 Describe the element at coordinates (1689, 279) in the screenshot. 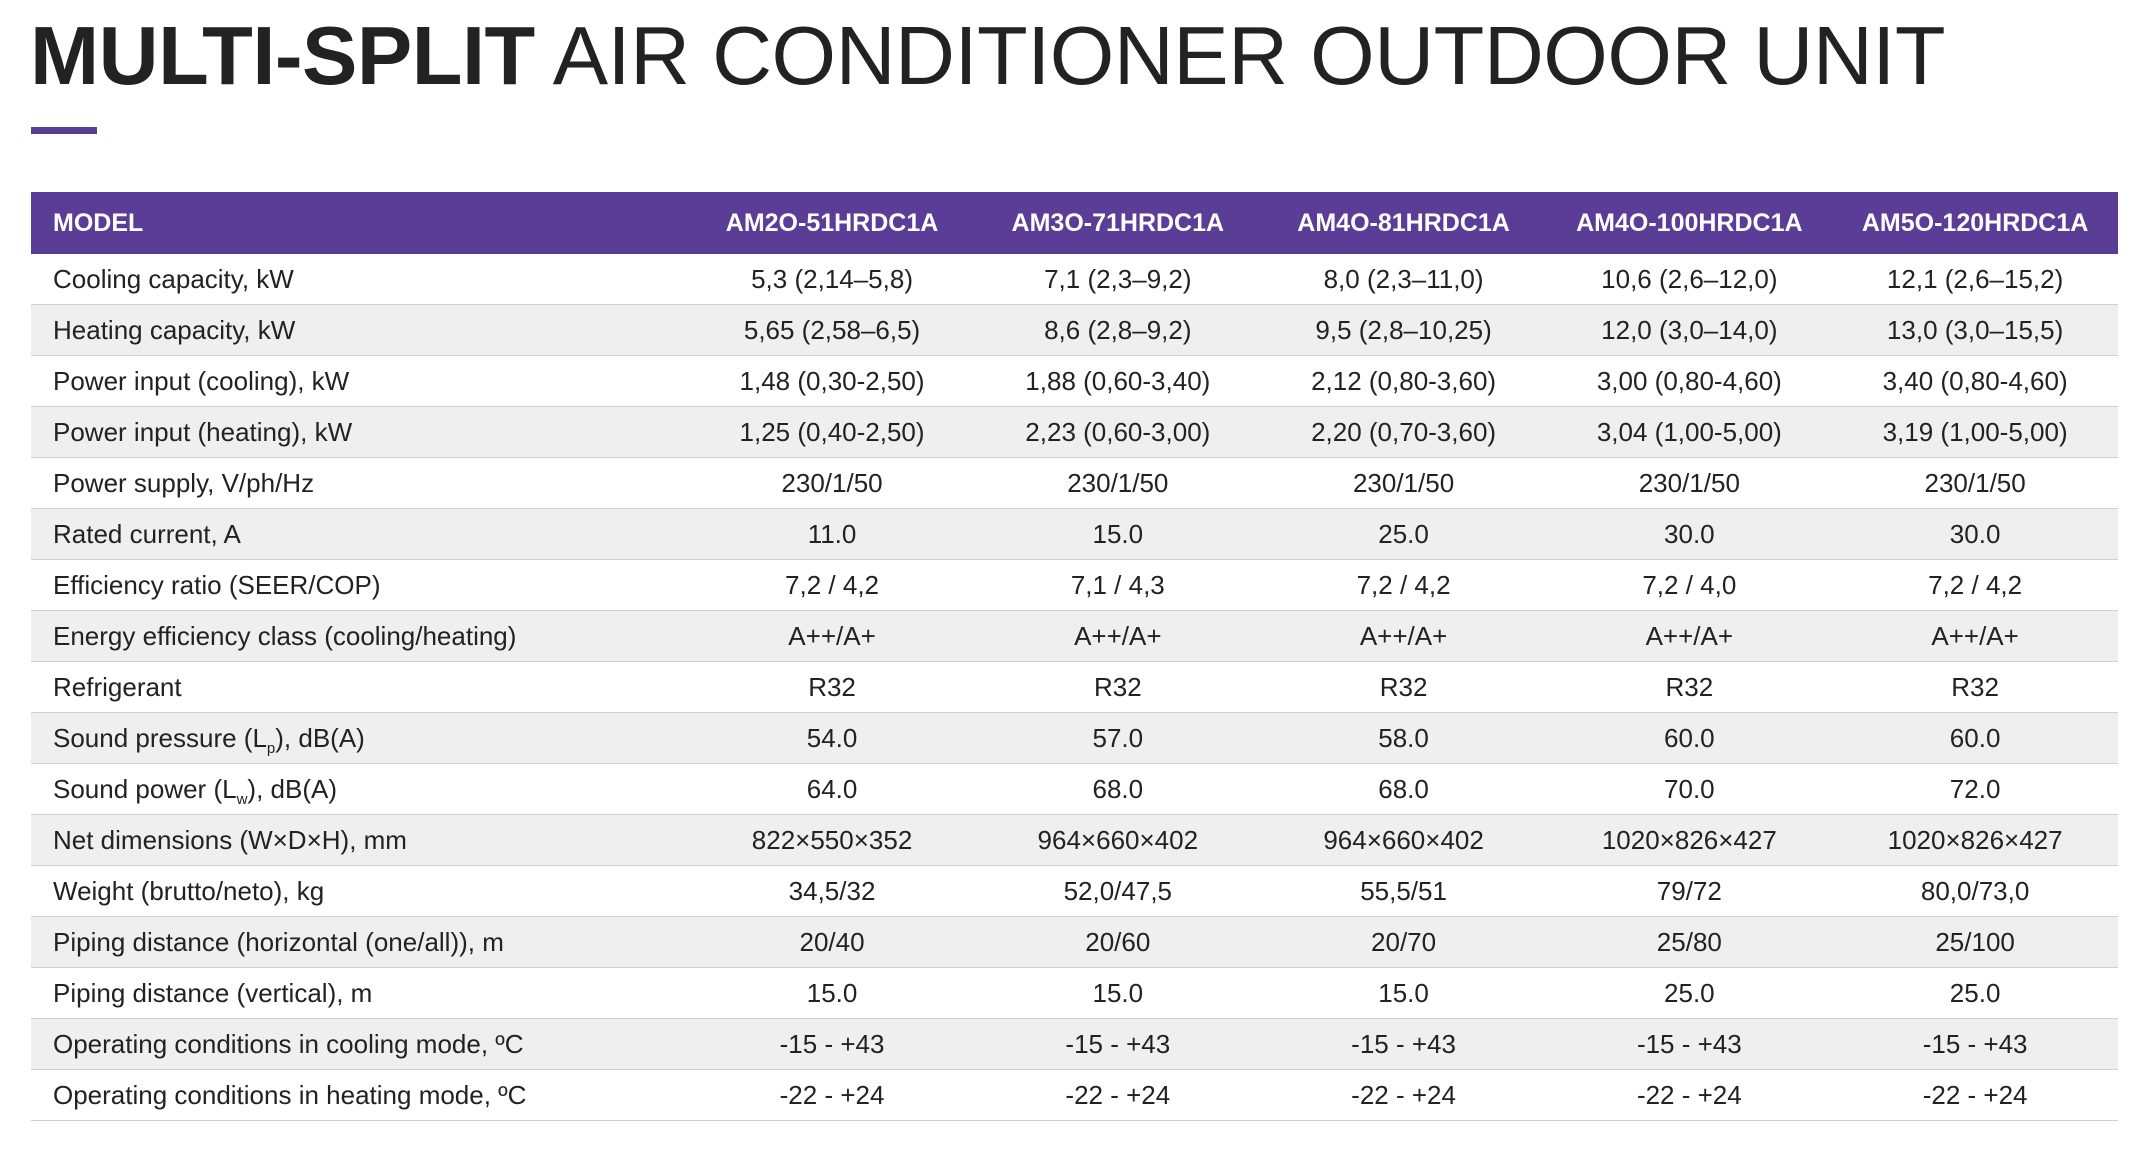

I see `table-cell: 10,6 (2,6–12,0)` at that location.